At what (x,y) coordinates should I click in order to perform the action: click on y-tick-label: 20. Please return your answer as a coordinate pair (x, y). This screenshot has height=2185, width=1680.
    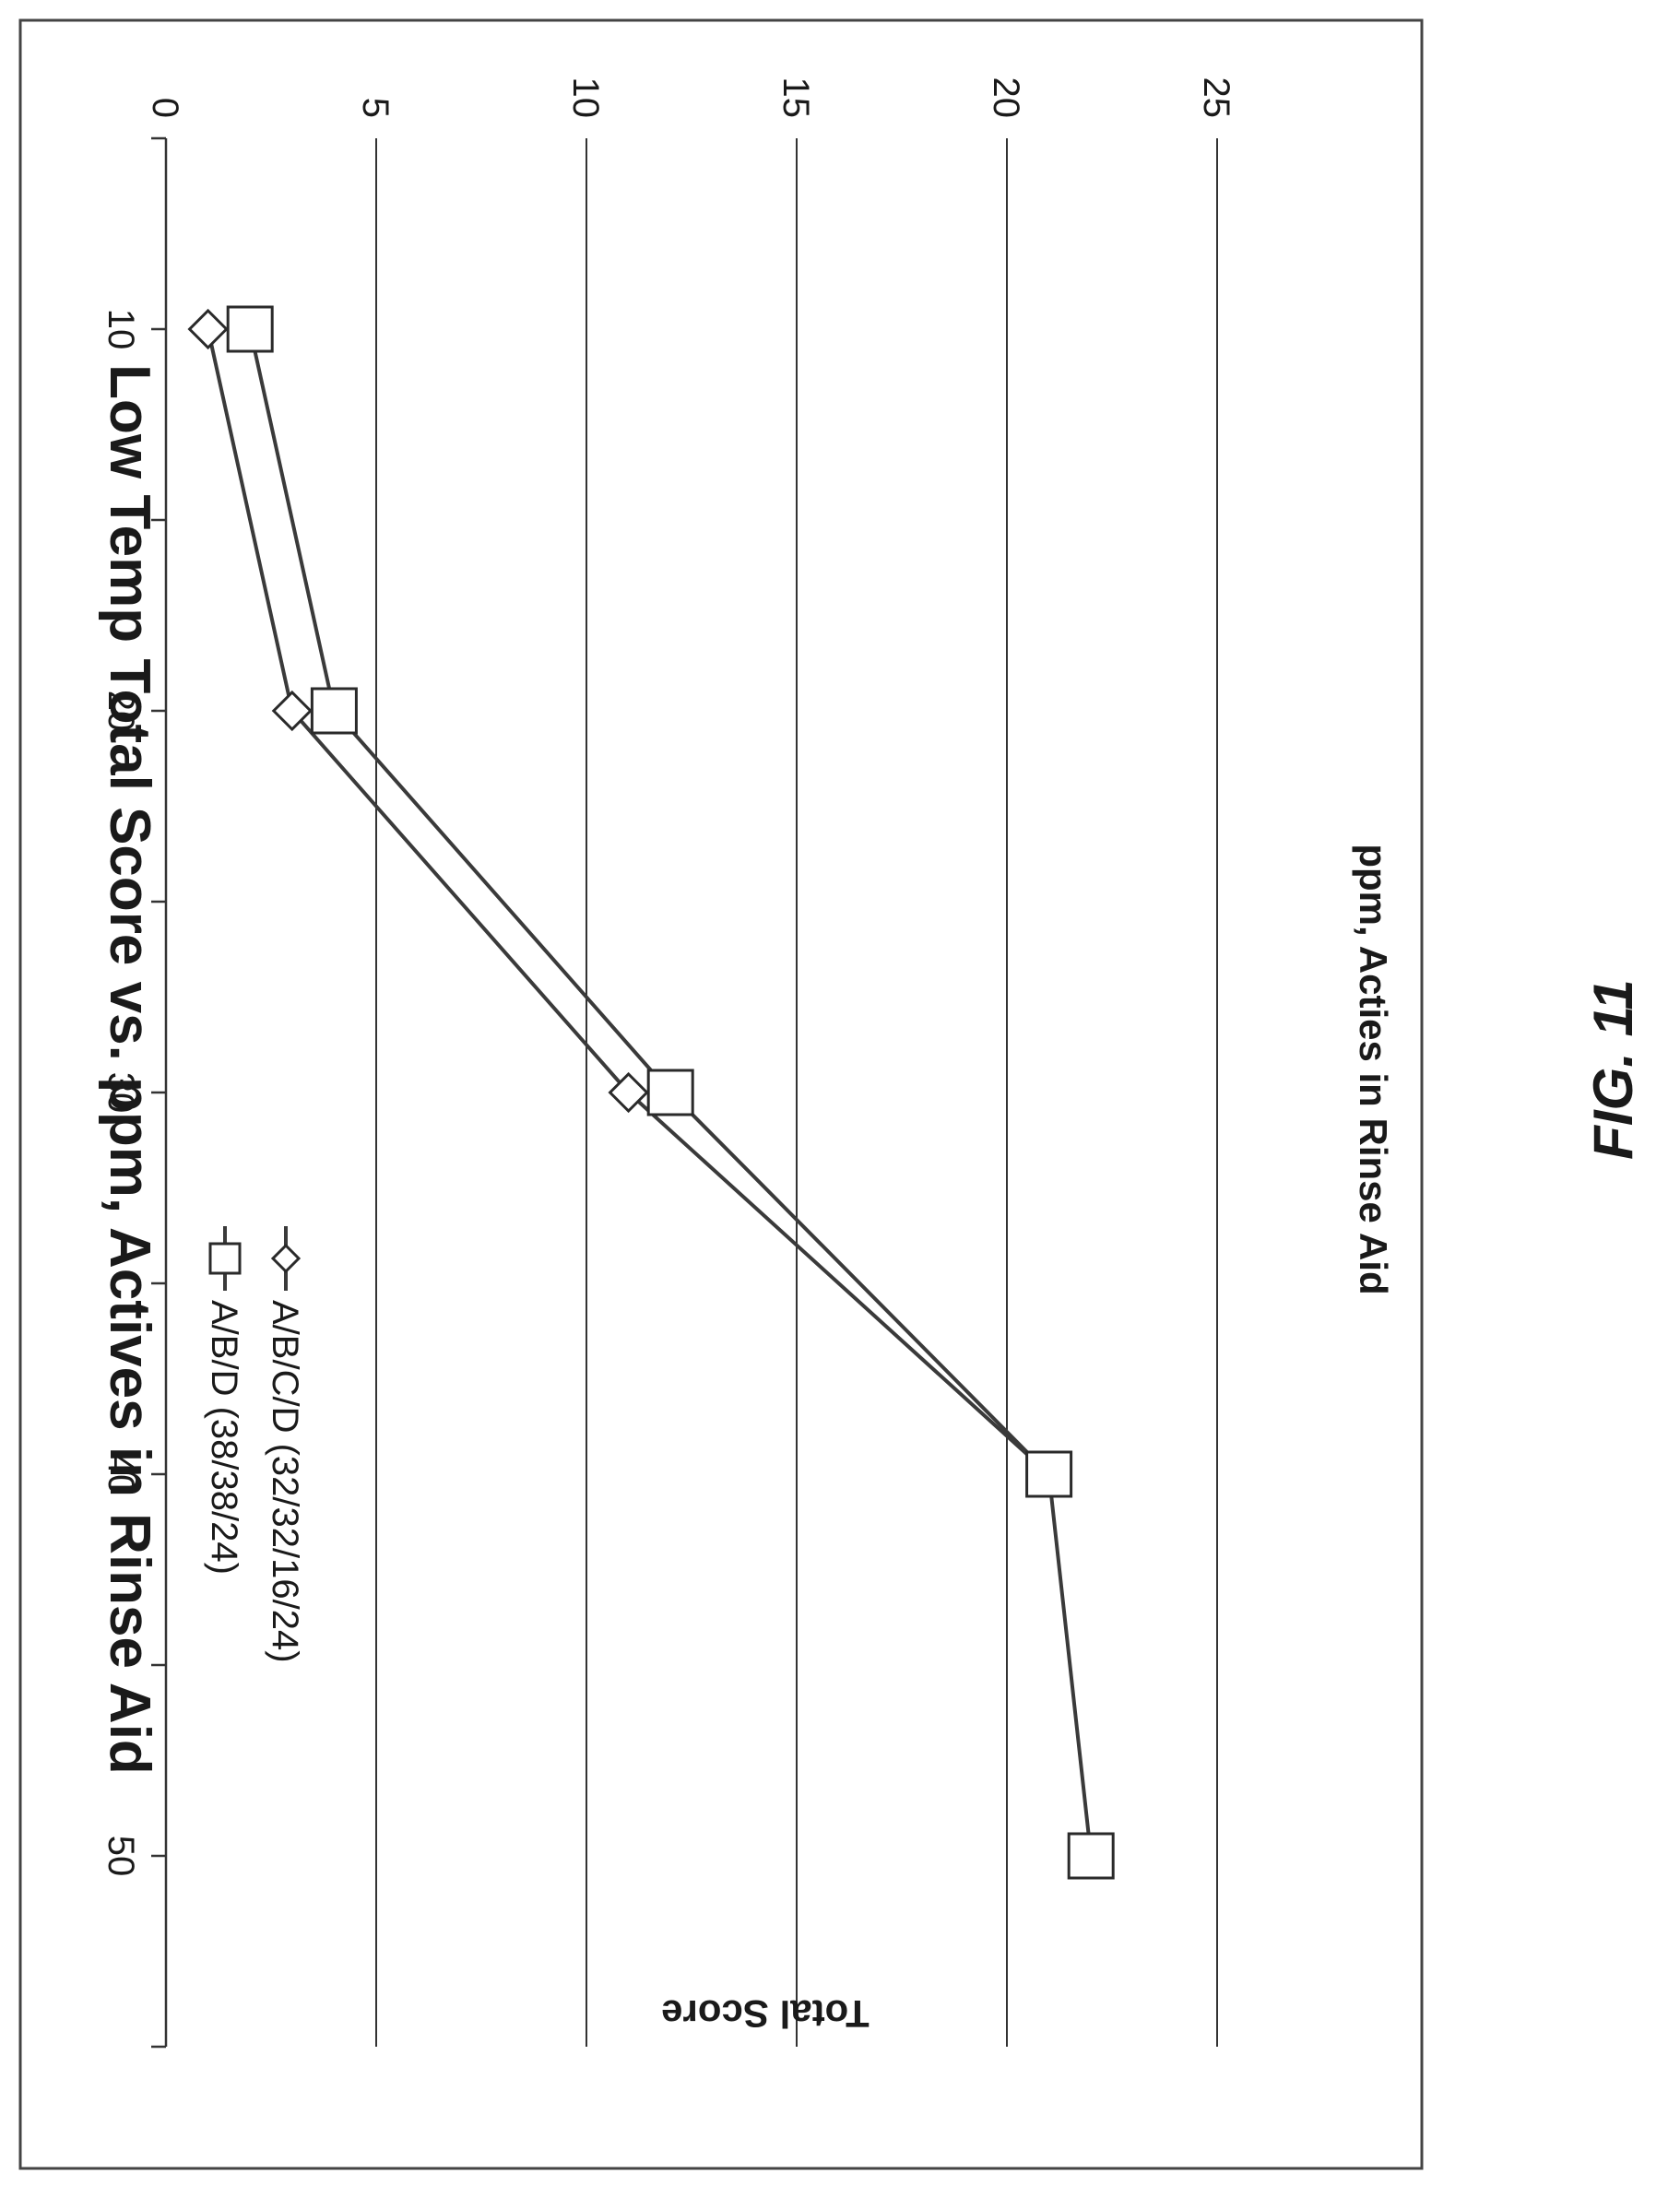
    Looking at the image, I should click on (1006, 98).